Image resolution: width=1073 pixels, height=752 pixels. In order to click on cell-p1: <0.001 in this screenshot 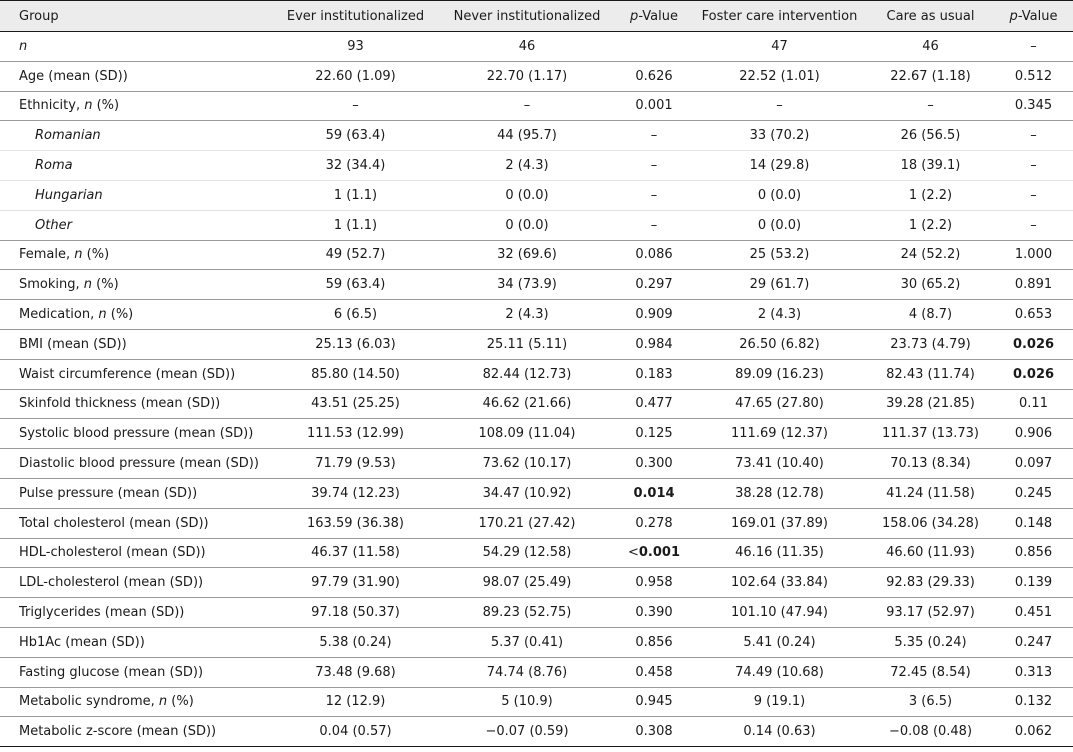, I will do `click(654, 553)`.